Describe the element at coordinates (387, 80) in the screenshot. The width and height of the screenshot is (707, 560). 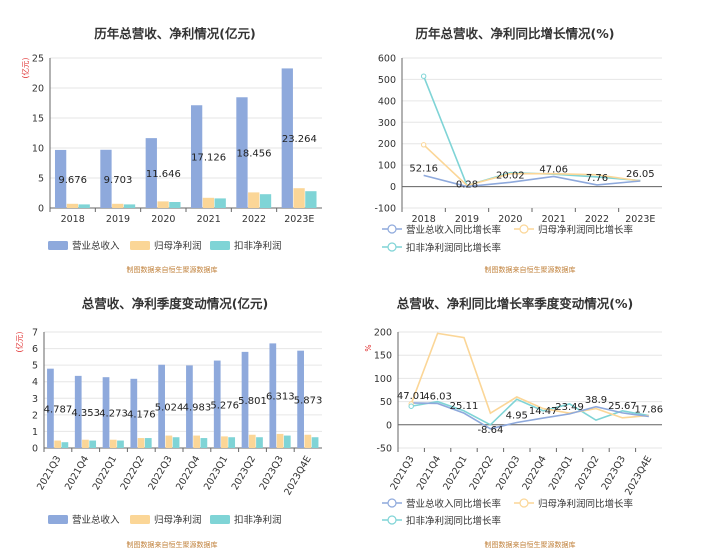
I see `y-tick-label: 500` at that location.